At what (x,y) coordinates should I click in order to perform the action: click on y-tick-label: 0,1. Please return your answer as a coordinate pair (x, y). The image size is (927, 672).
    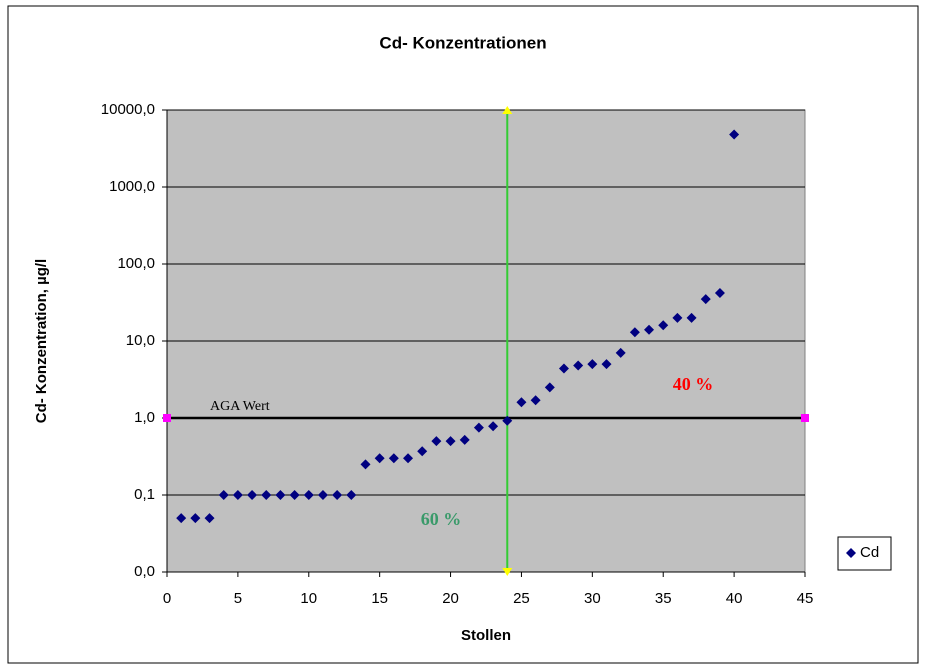
    Looking at the image, I should click on (144, 494).